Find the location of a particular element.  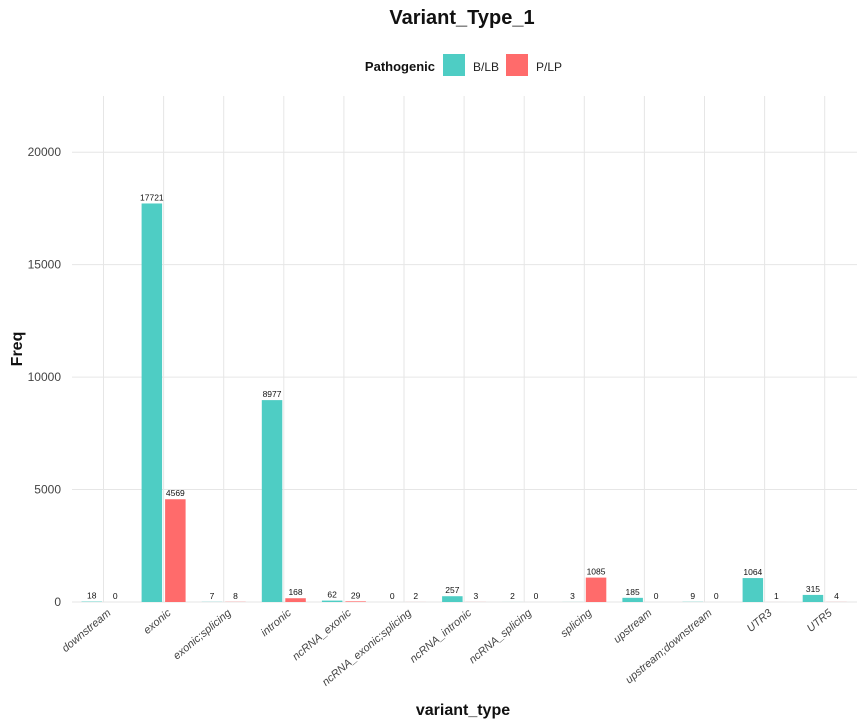

legend-label: B/LB is located at coordinates (486, 67).